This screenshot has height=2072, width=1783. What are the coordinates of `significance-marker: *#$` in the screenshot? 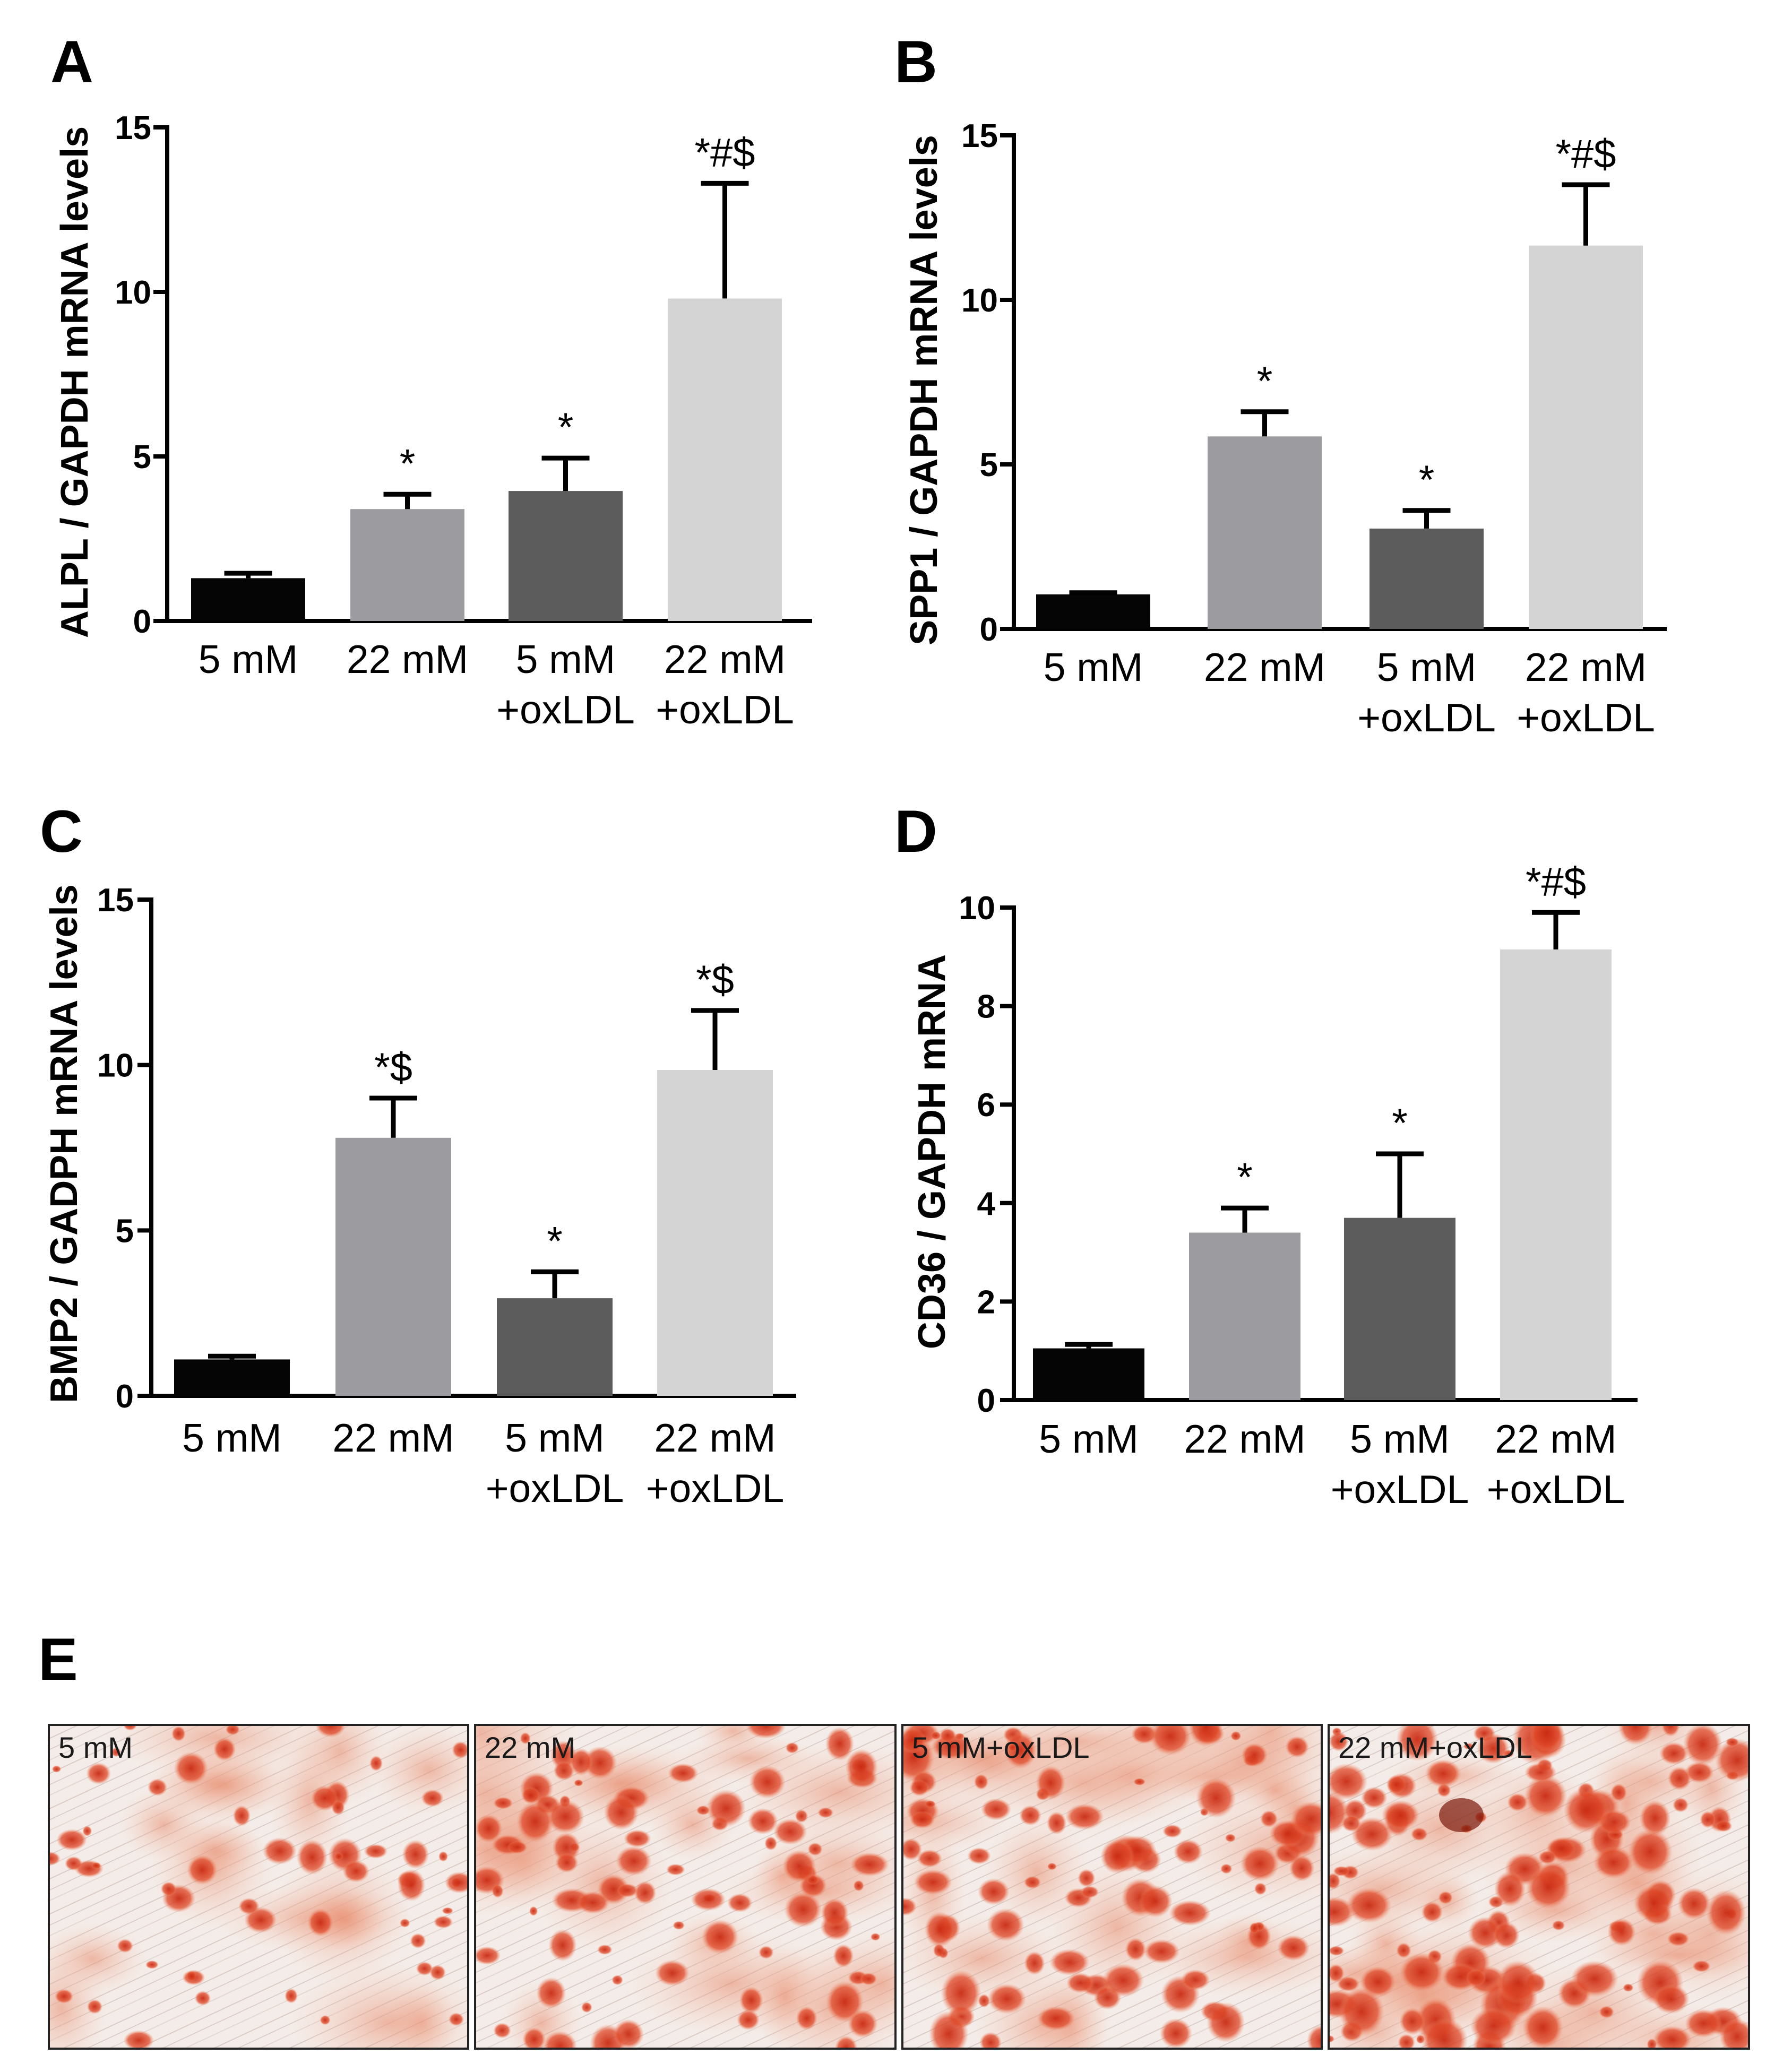 It's located at (724, 152).